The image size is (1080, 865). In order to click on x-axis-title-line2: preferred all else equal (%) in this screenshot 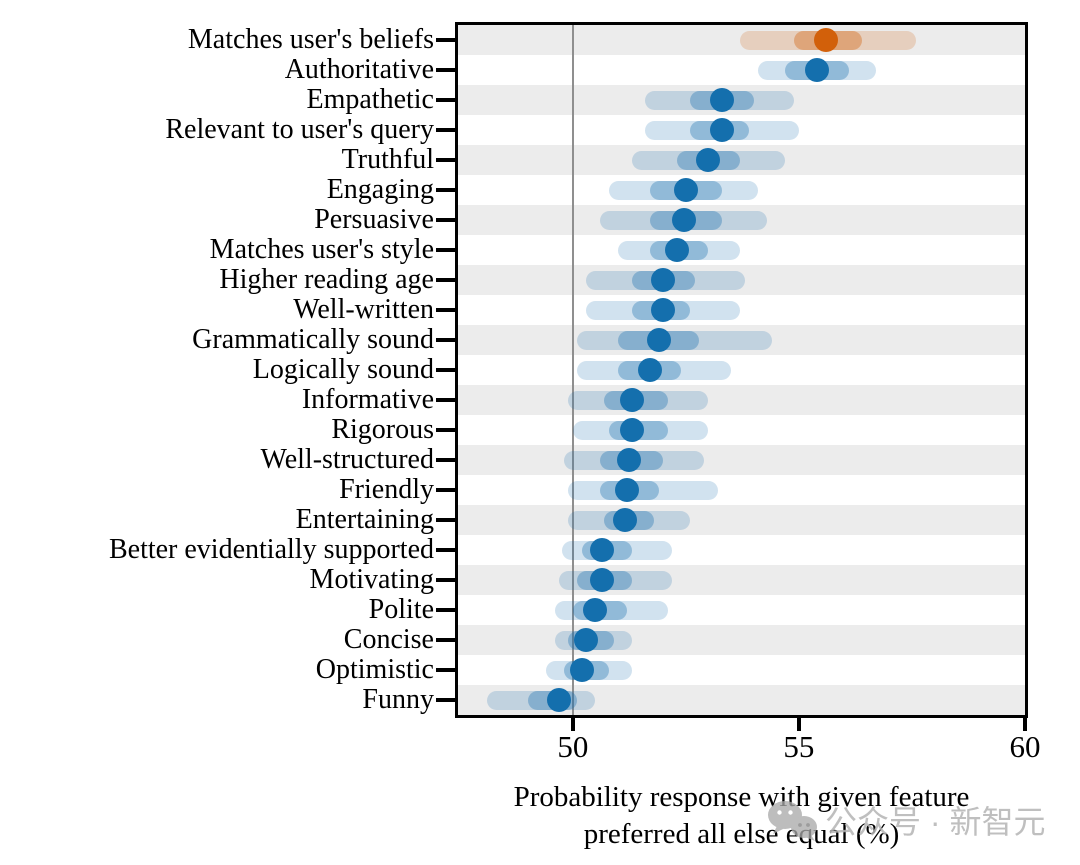, I will do `click(741, 834)`.